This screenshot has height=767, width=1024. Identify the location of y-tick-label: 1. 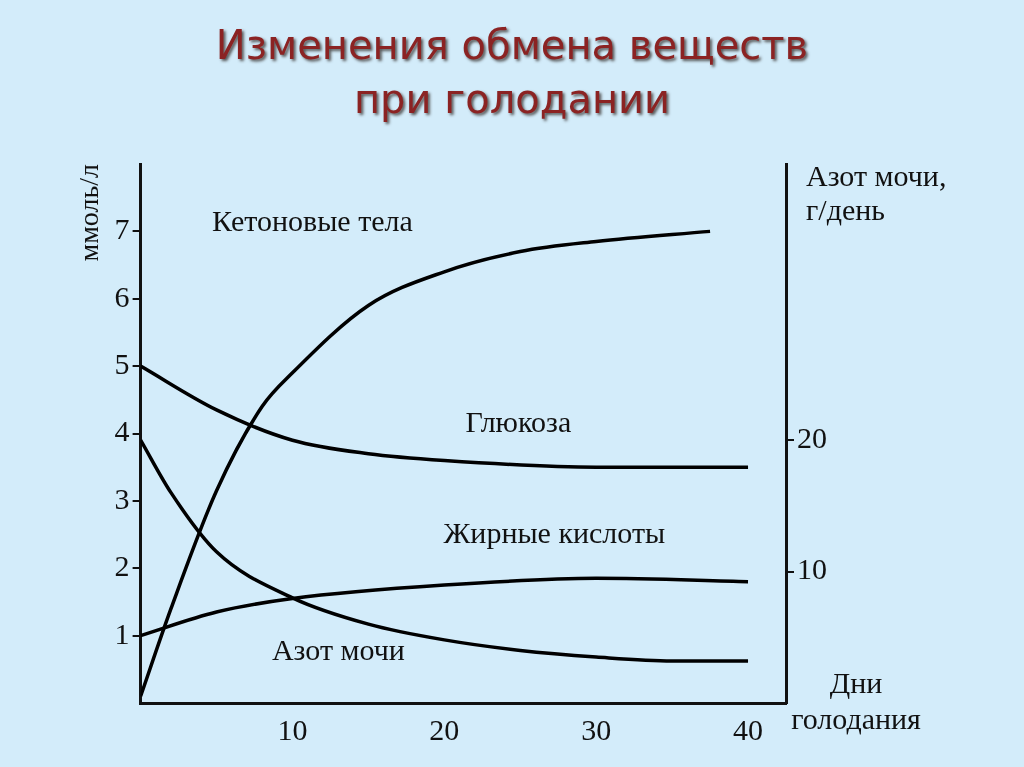
(122, 633).